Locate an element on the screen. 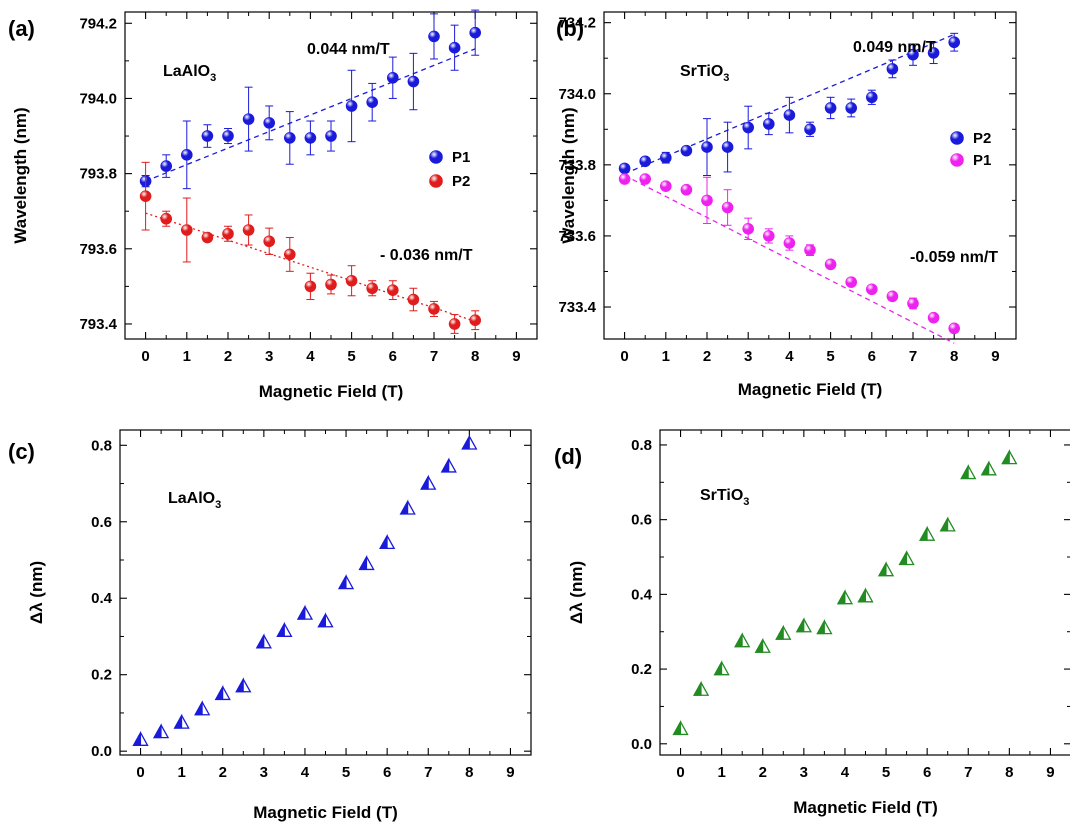  legend-entry: P2 is located at coordinates (449, 181).